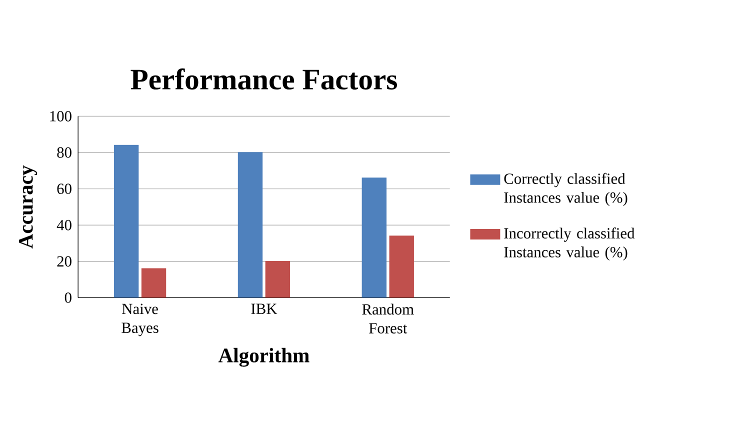 Image resolution: width=732 pixels, height=429 pixels. I want to click on y-tick-label: 20, so click(64, 261).